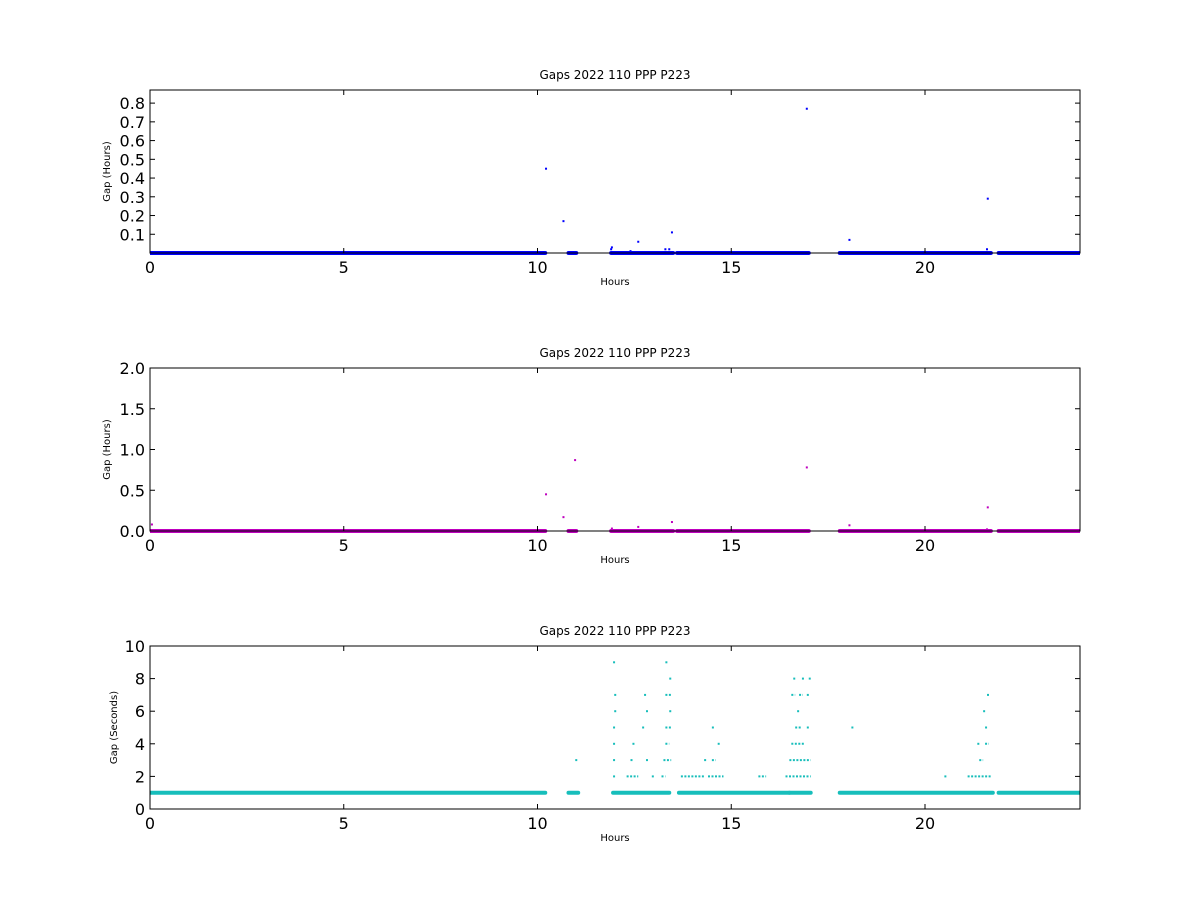 This screenshot has width=1200, height=900. What do you see at coordinates (114, 727) in the screenshot?
I see `y-axis-label: Gap (Seconds)` at bounding box center [114, 727].